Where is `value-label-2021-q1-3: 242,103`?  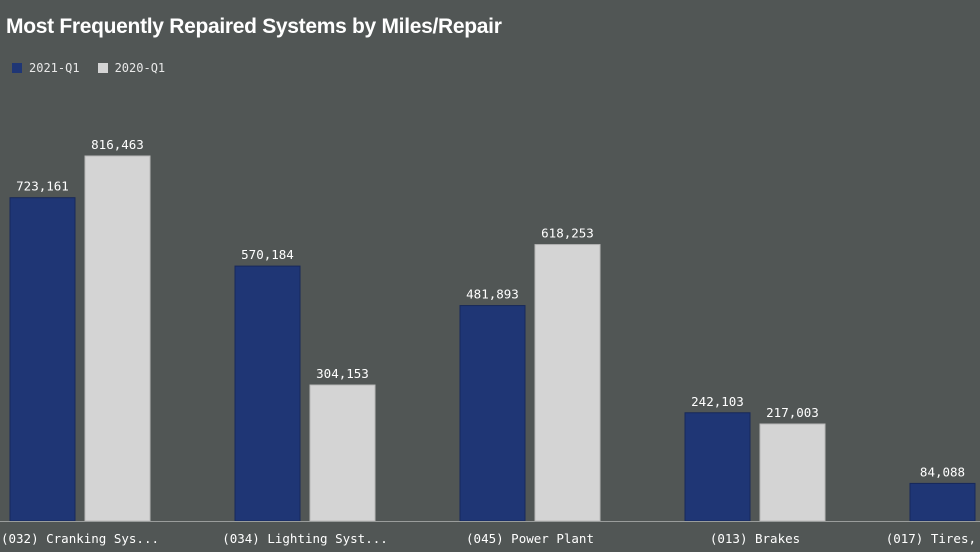 value-label-2021-q1-3: 242,103 is located at coordinates (717, 401).